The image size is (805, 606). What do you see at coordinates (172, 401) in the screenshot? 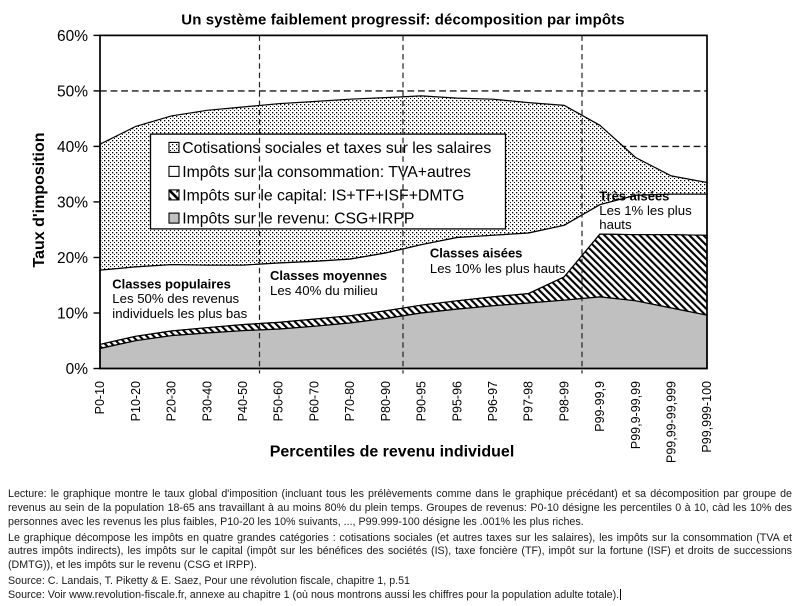
I see `svg-text: P20-30` at bounding box center [172, 401].